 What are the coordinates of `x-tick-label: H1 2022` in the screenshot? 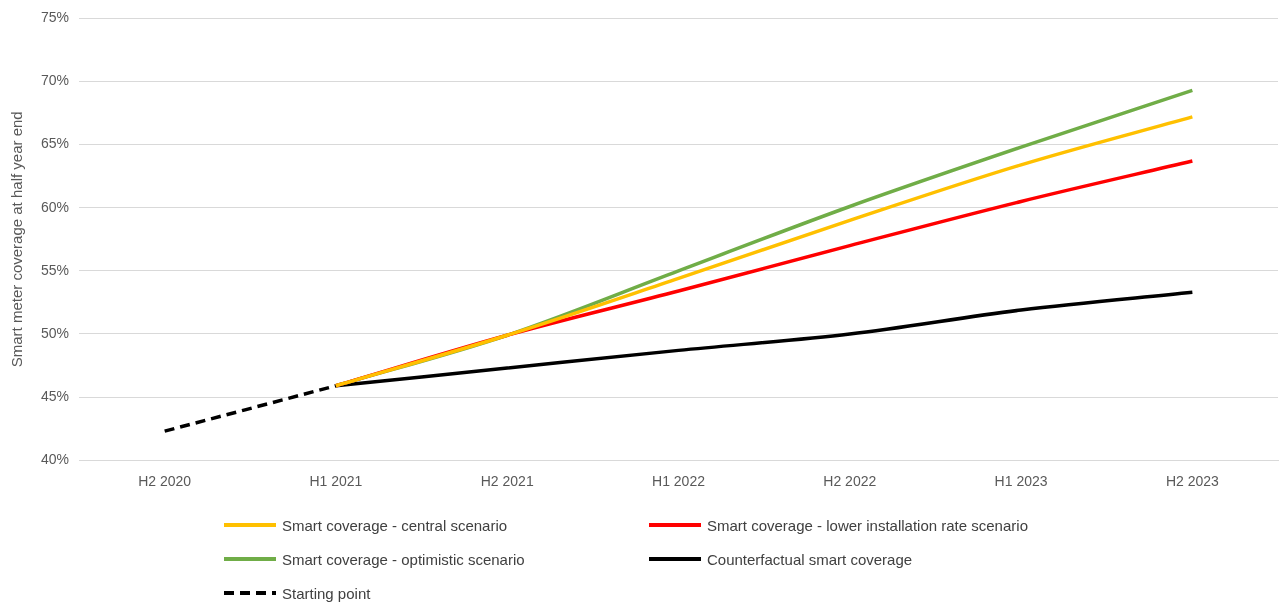 It's located at (679, 481).